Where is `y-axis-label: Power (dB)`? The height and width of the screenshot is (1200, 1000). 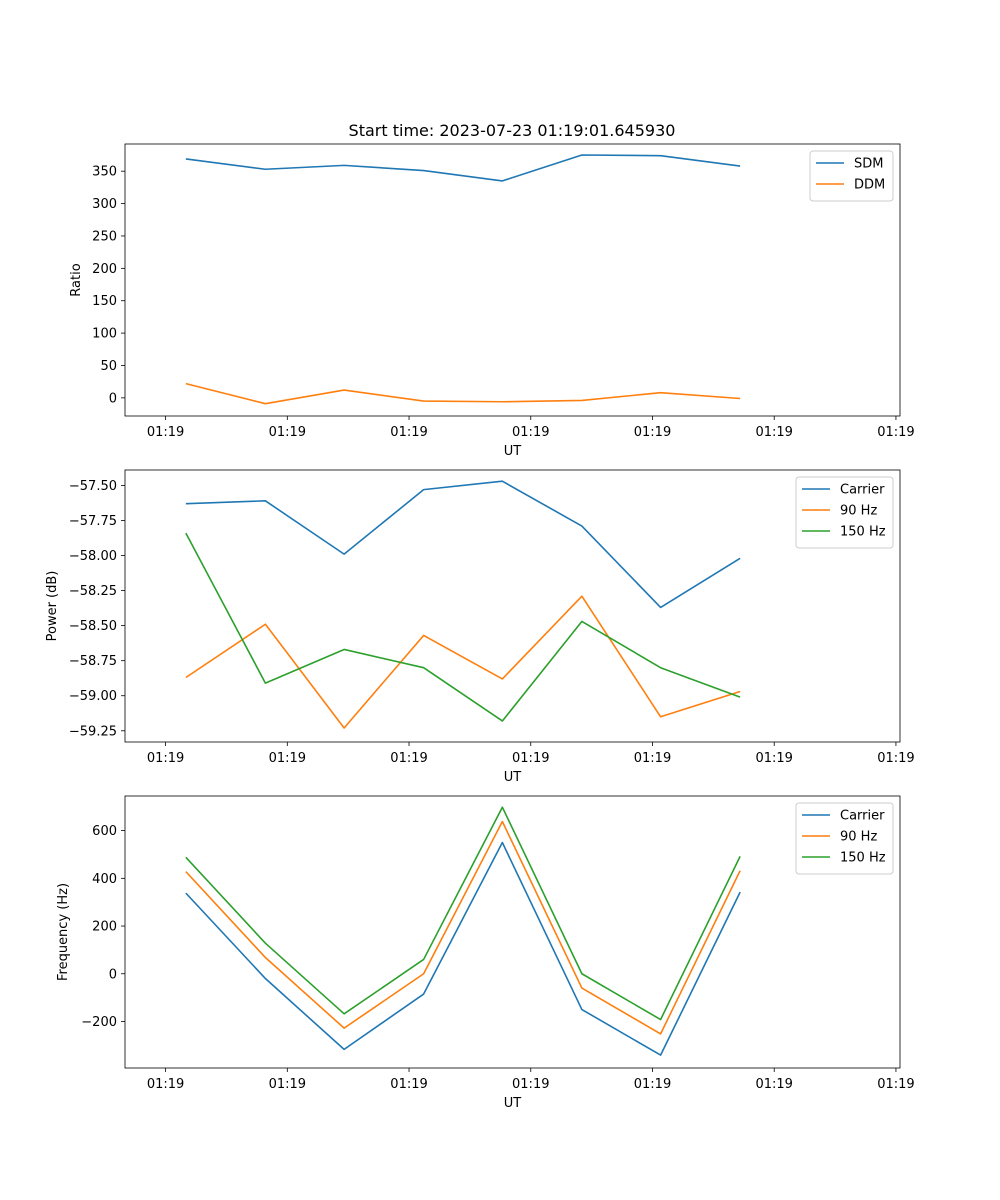
y-axis-label: Power (dB) is located at coordinates (52, 606).